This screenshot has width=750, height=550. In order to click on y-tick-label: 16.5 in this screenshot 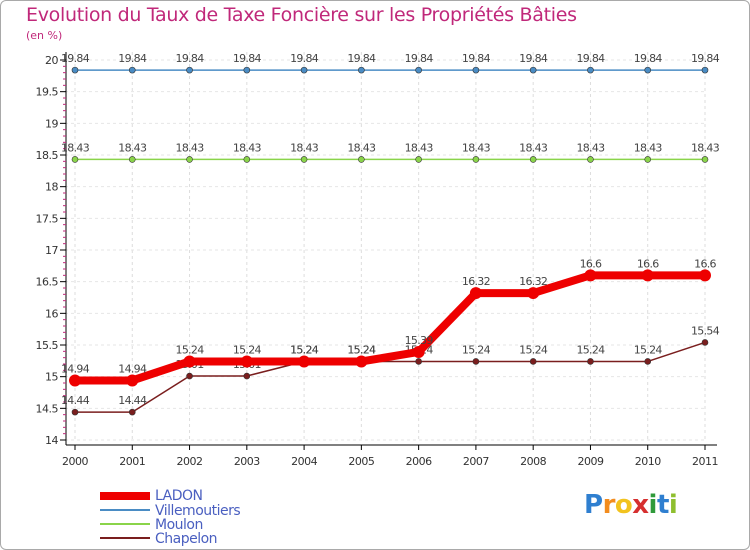, I will do `click(47, 282)`.